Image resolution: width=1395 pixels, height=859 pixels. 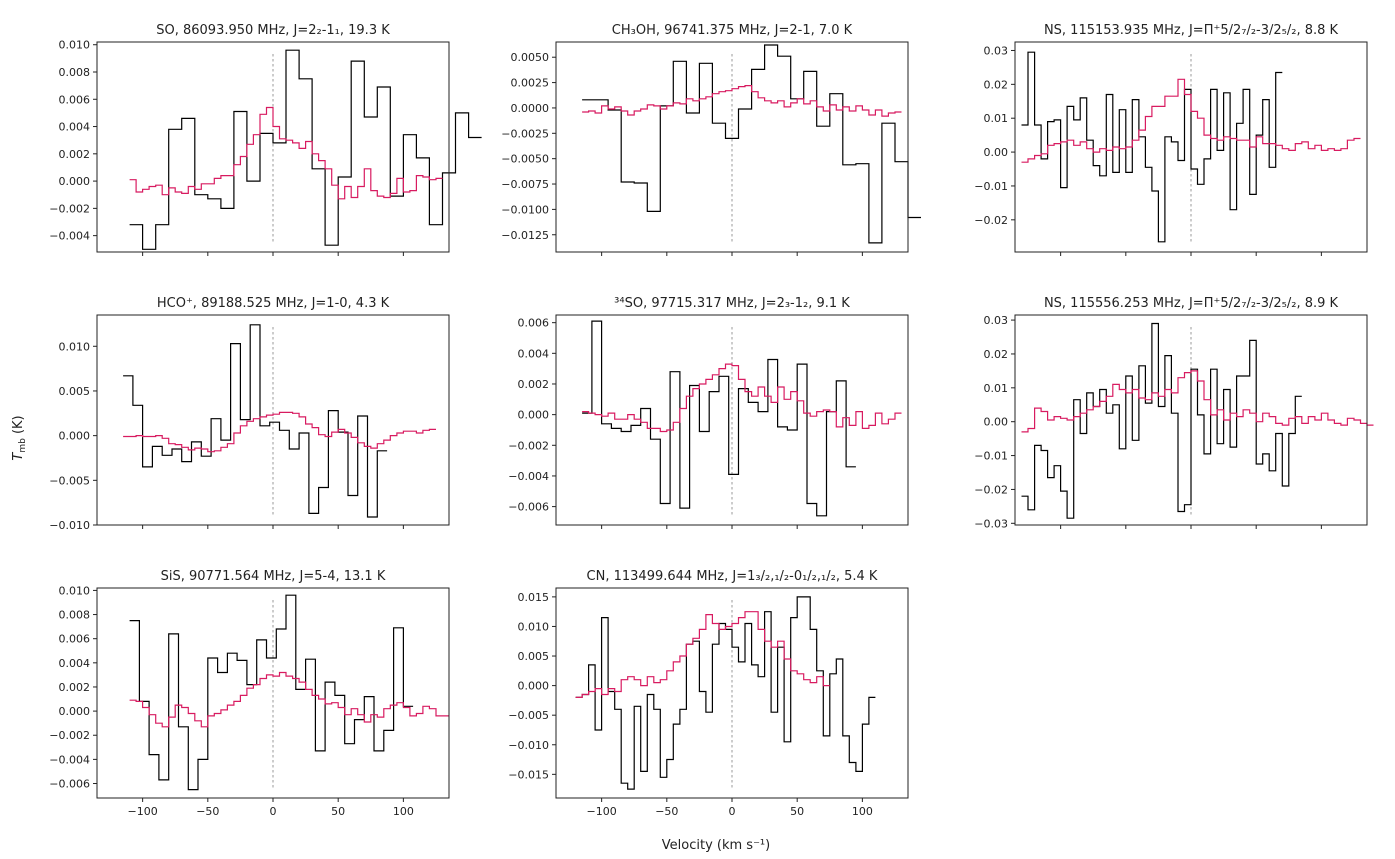 I want to click on panel-title: ³⁴SO, 97715.317 MHz, J=2₃-1₂, 9.1 K, so click(x=732, y=303).